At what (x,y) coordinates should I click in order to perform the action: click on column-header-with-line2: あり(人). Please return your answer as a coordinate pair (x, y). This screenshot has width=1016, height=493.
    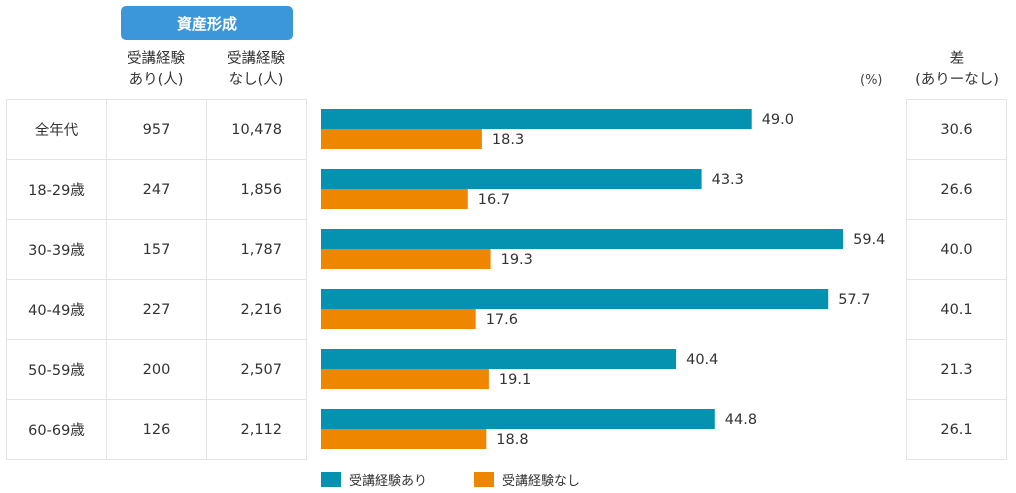
    Looking at the image, I should click on (156, 80).